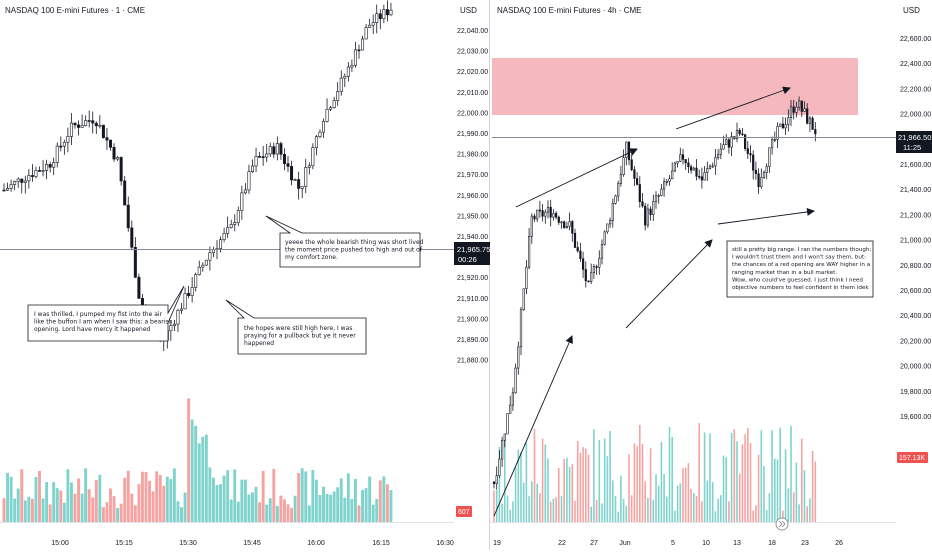  Describe the element at coordinates (911, 10) in the screenshot. I see `right-currency-label: USD` at that location.